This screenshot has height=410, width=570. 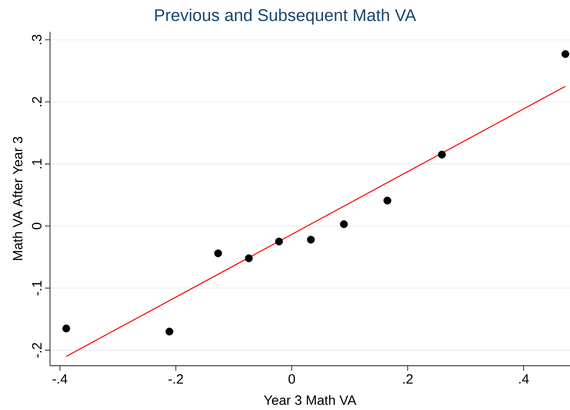 I want to click on x-tick-label: -.2, so click(x=175, y=379).